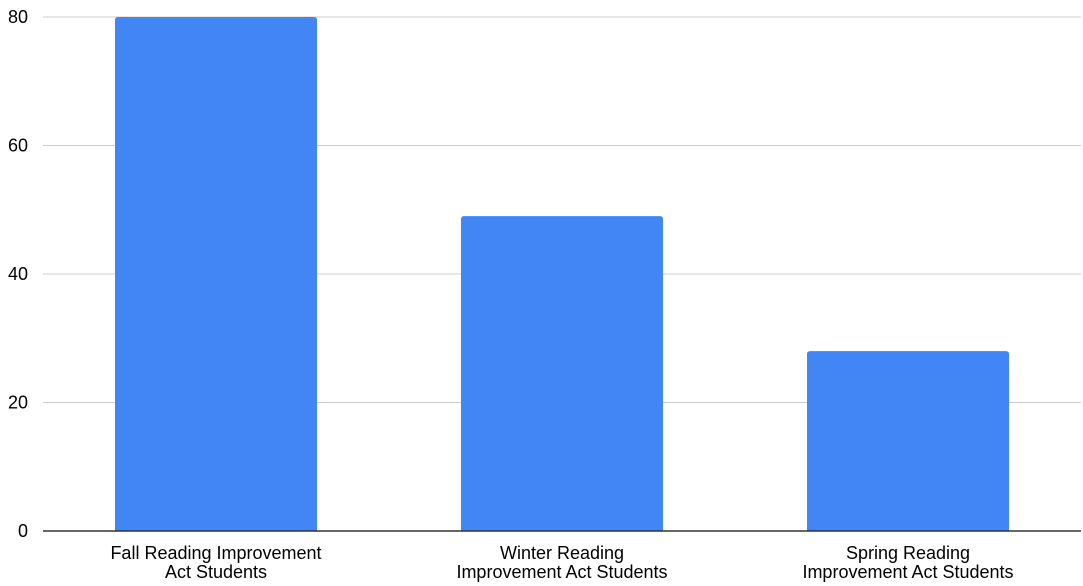 The width and height of the screenshot is (1083, 586). I want to click on x-category-label: Winter Reading Improvement Act Students, so click(561, 562).